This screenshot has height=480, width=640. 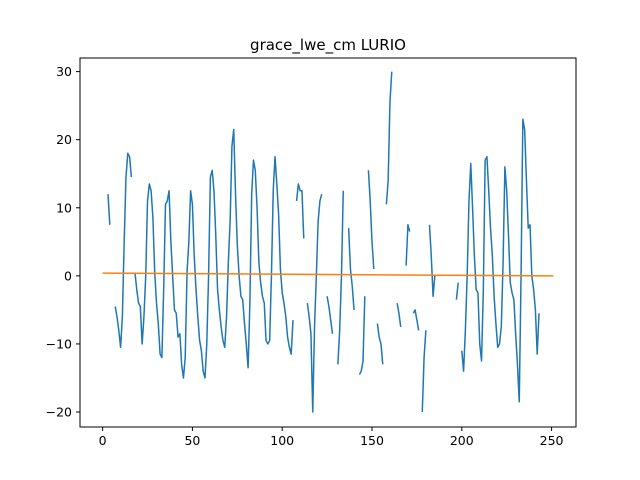 I want to click on y-tick-label: −20, so click(x=59, y=412).